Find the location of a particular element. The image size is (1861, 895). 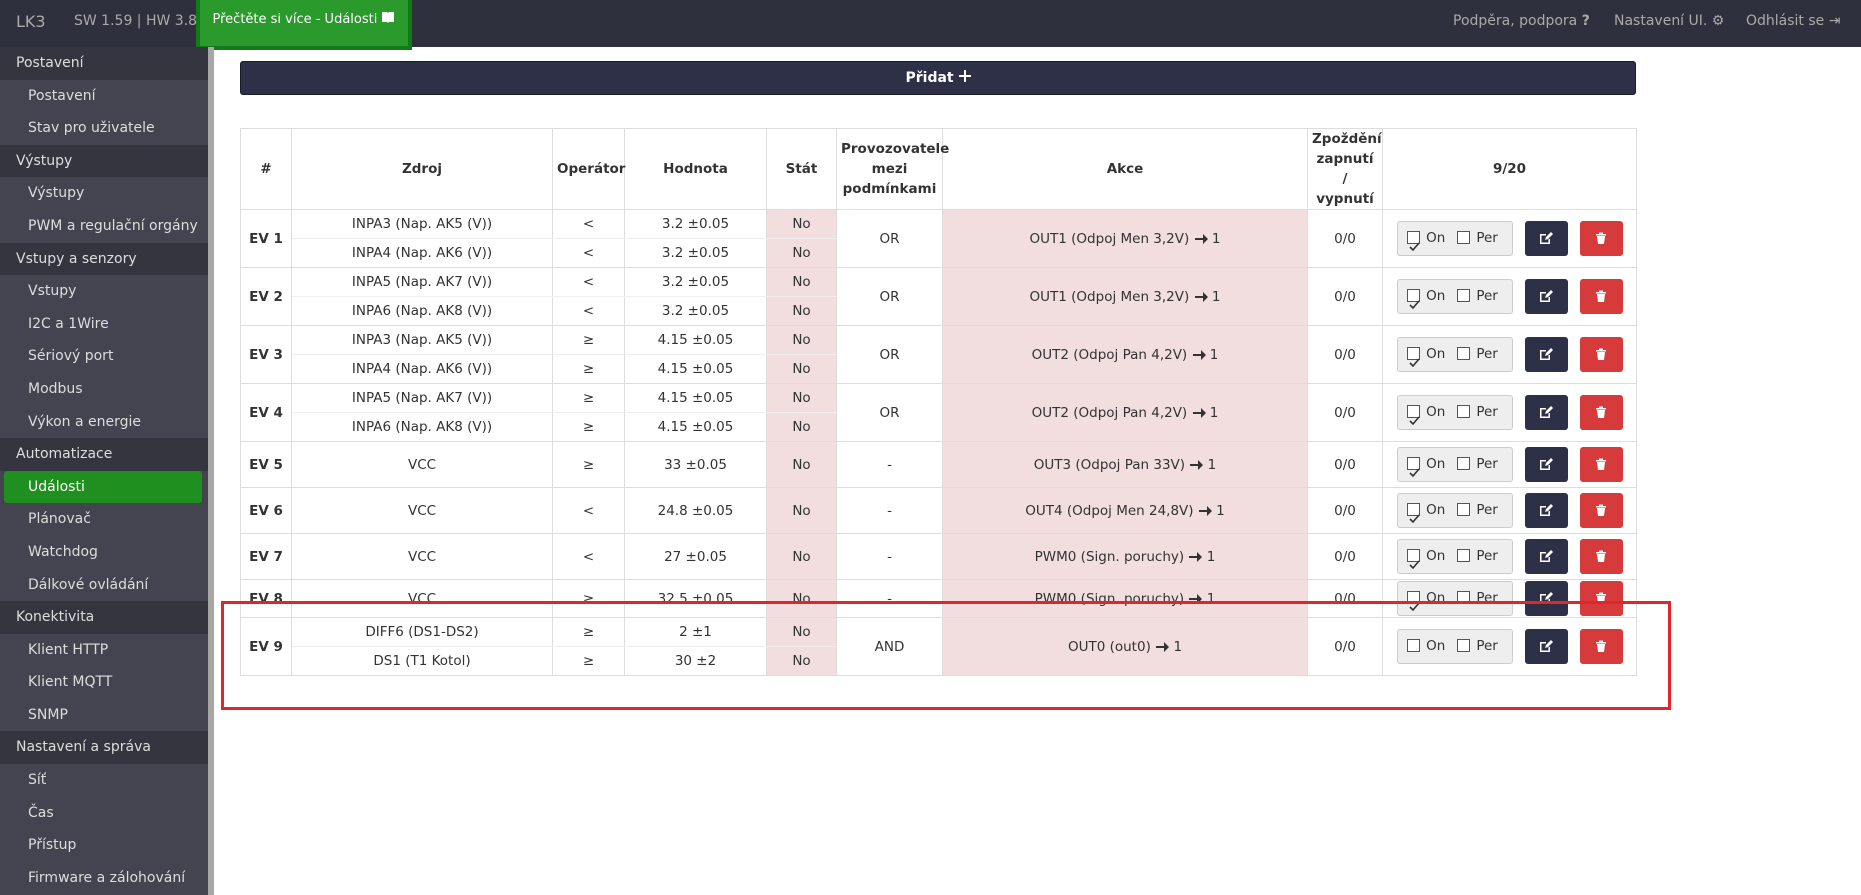

condition-value: 2 ±1 is located at coordinates (695, 632).